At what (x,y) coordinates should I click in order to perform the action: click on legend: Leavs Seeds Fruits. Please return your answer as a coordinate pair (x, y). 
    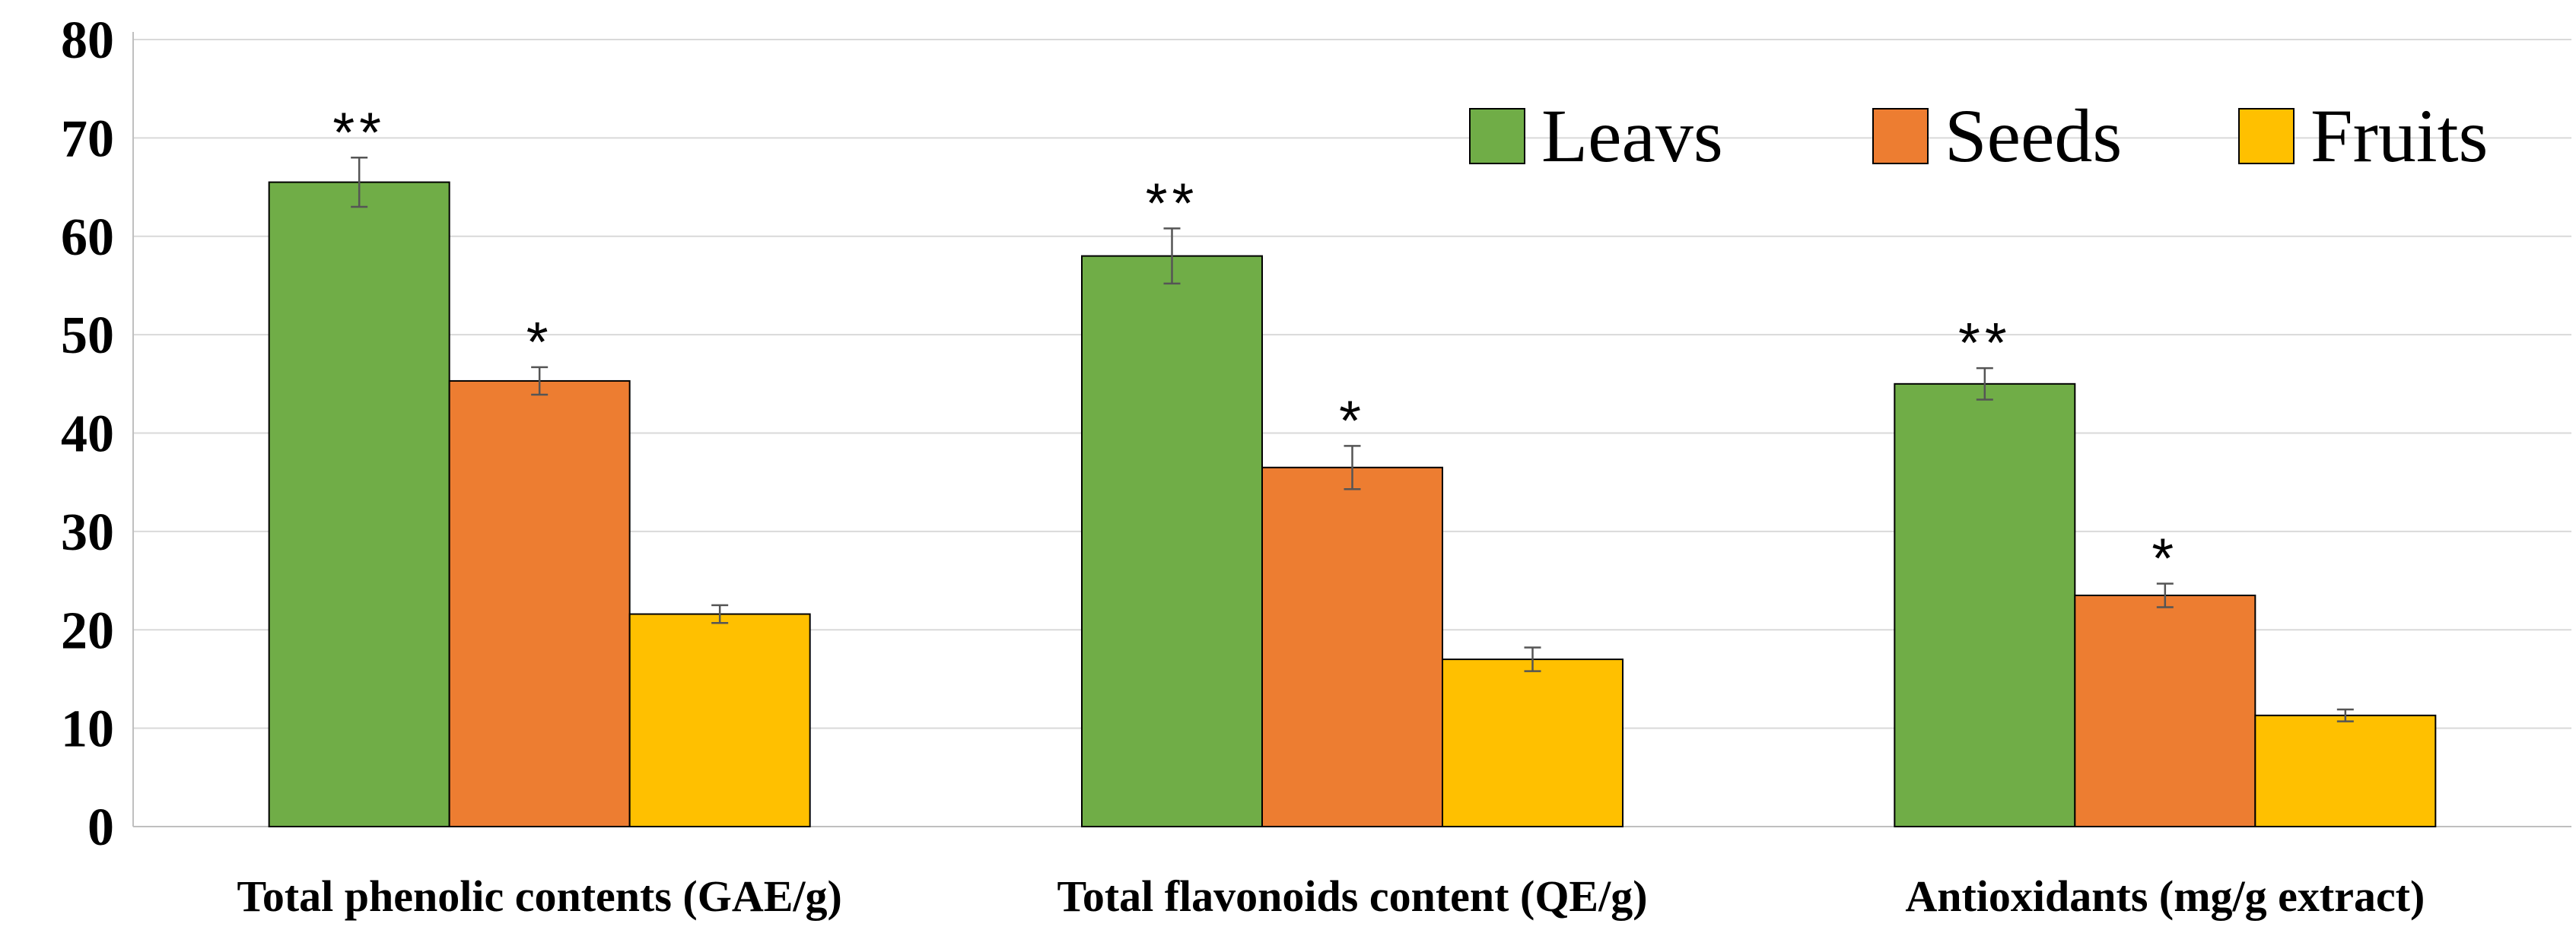
    Looking at the image, I should click on (1978, 136).